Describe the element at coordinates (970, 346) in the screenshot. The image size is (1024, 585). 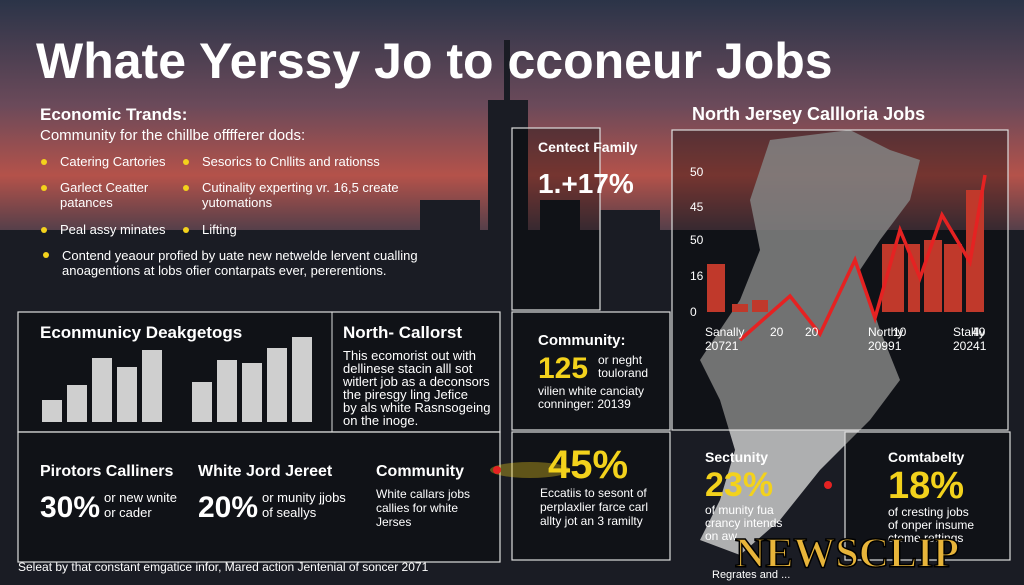
I see `line: 20241` at that location.